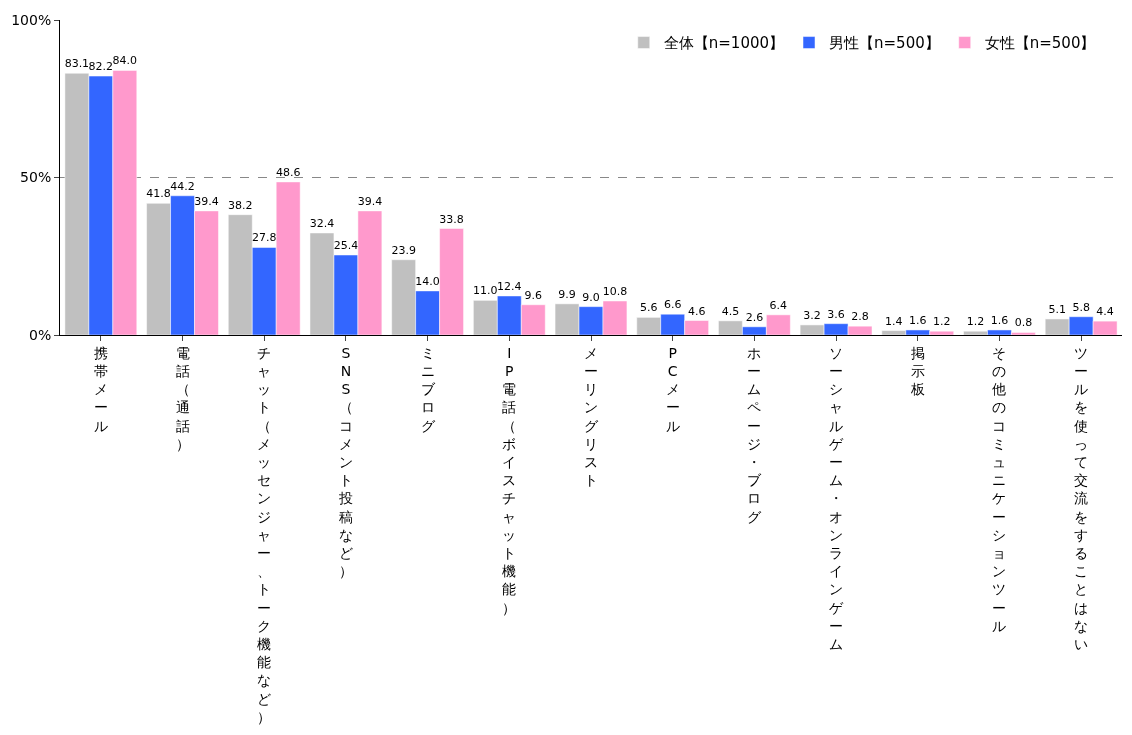  Describe the element at coordinates (884, 43) in the screenshot. I see `legend-label: 男性【n=500】` at that location.